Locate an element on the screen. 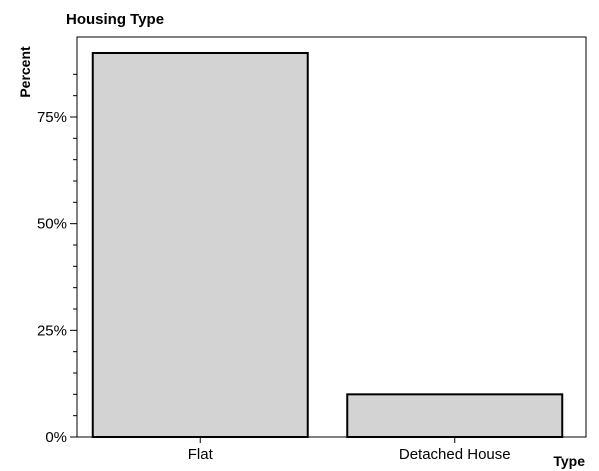  y-tick-label: 25% is located at coordinates (52, 330).